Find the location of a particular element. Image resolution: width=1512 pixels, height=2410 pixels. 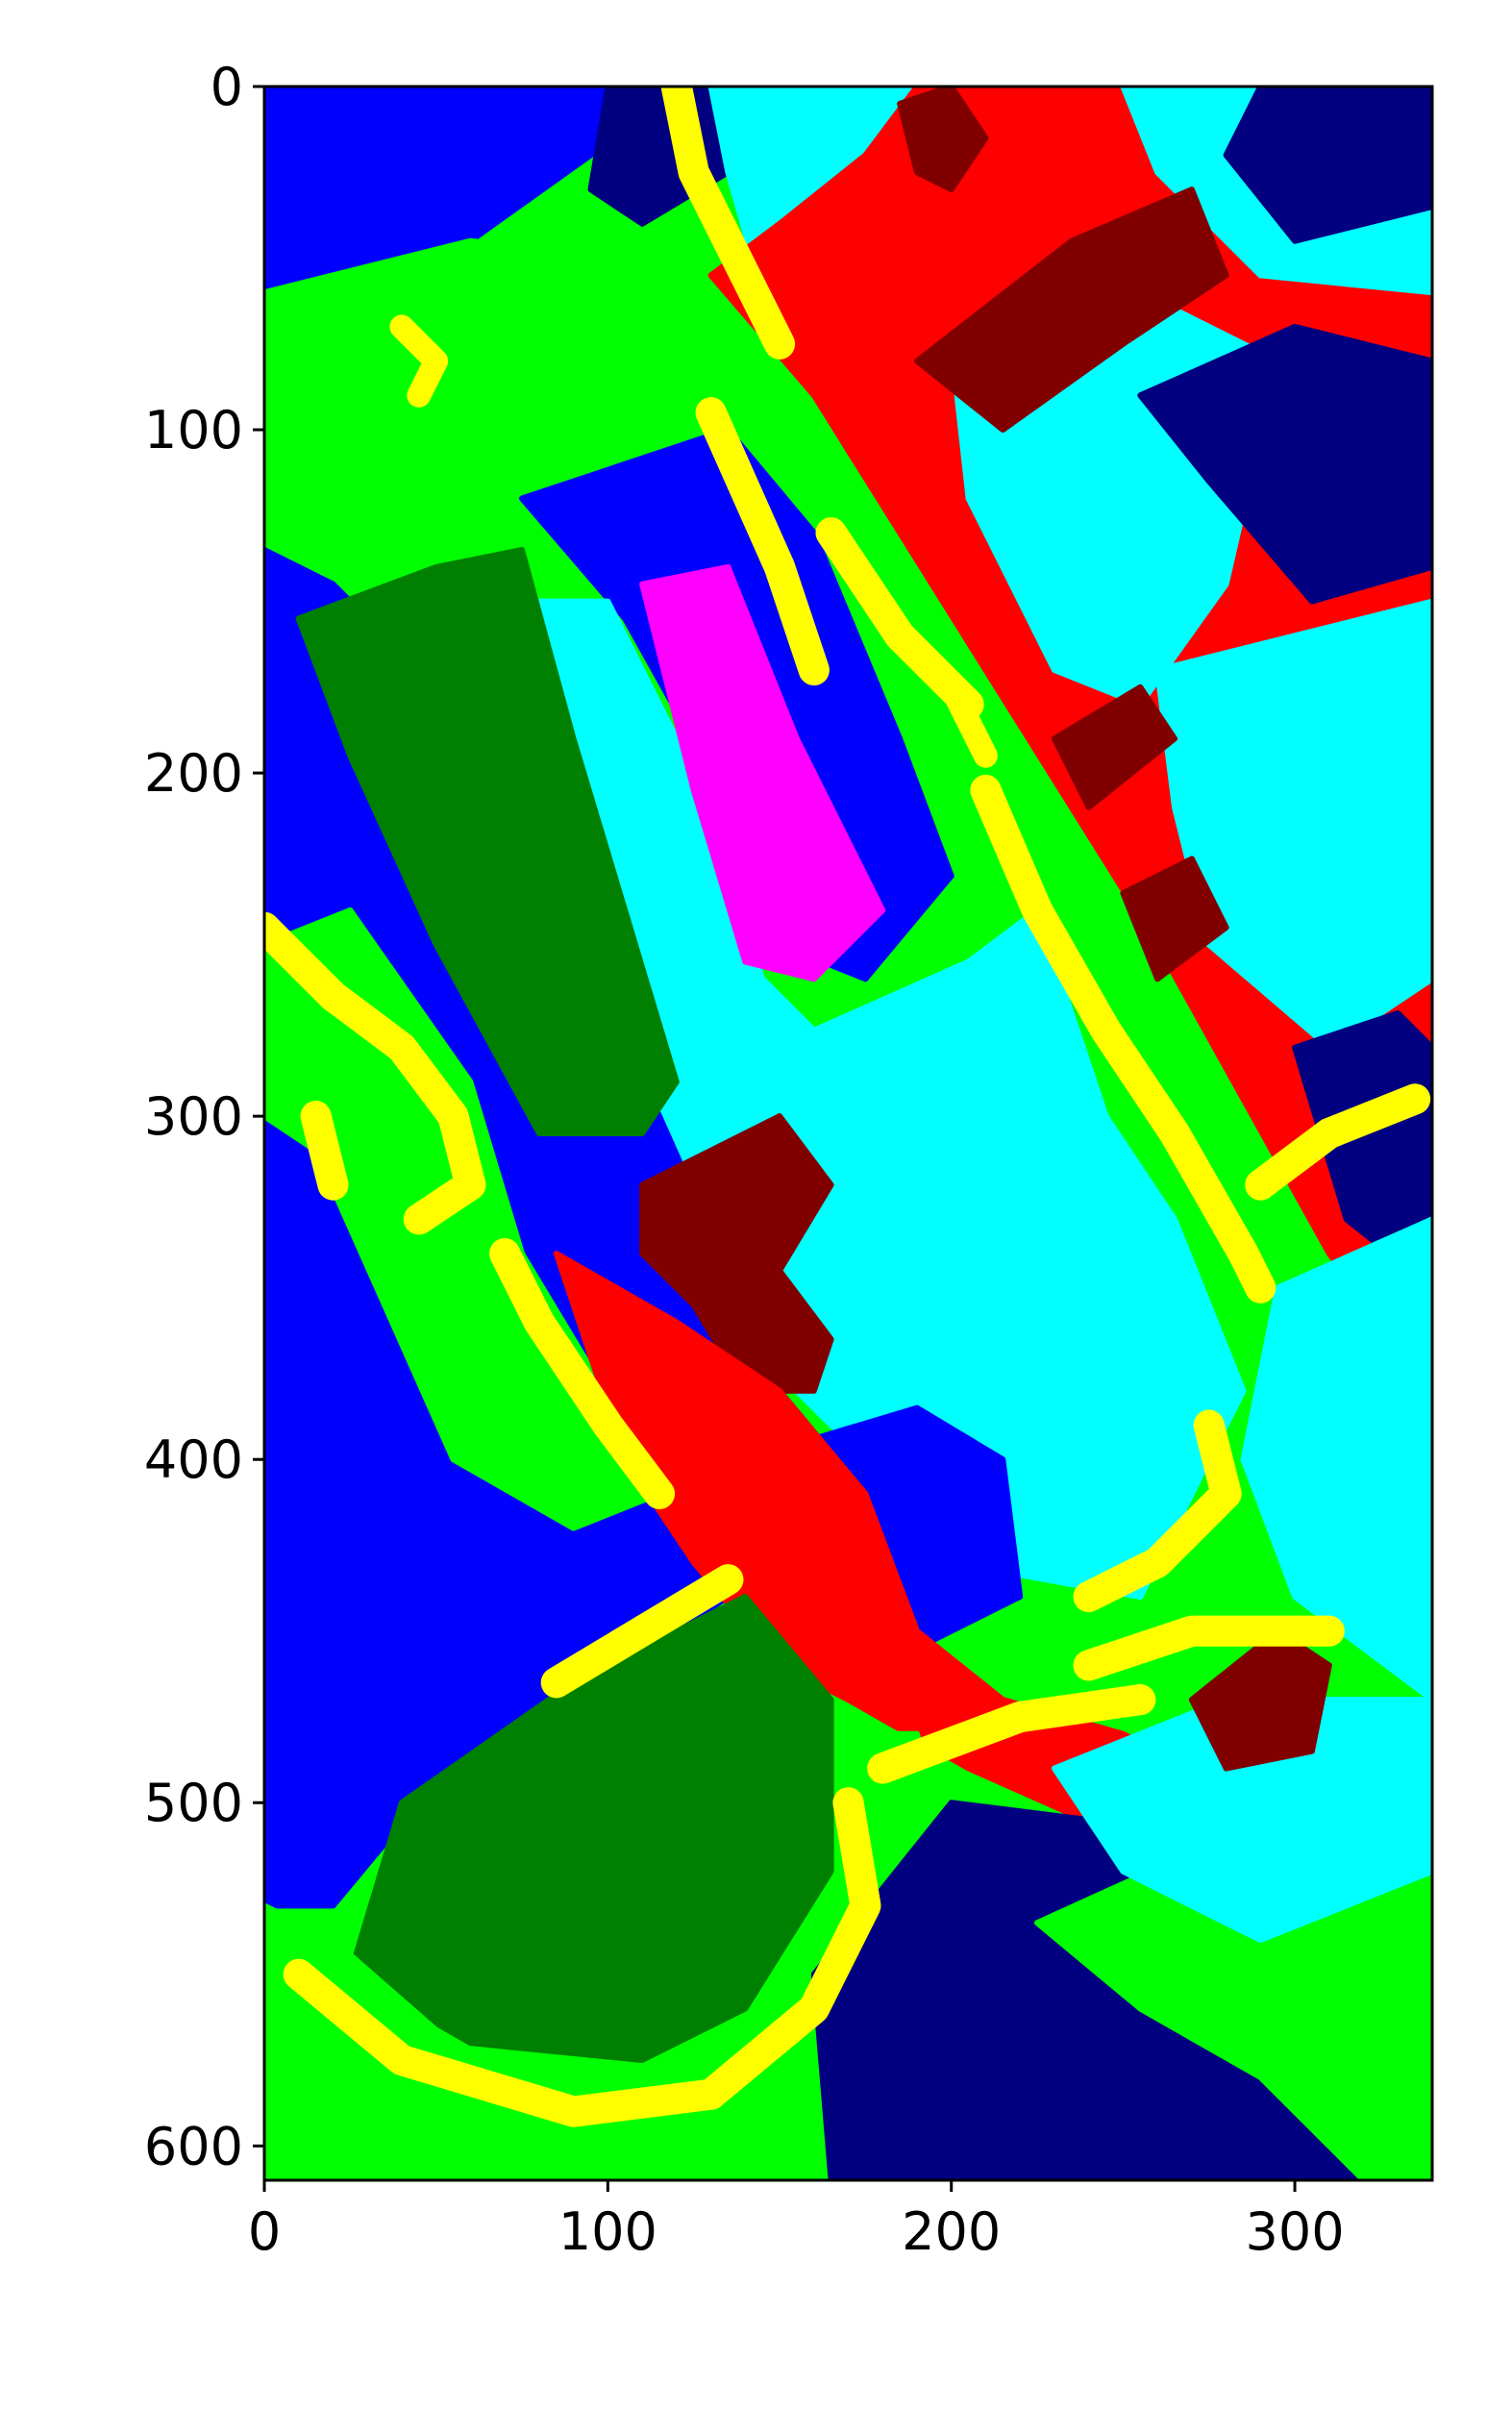

x-tick-label: 100 is located at coordinates (607, 2231).